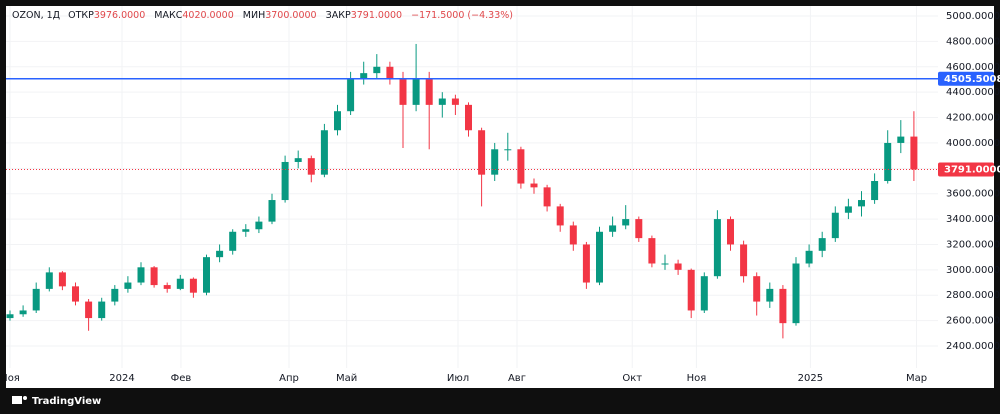  What do you see at coordinates (458, 378) in the screenshot?
I see `x-tick-label: Июл` at bounding box center [458, 378].